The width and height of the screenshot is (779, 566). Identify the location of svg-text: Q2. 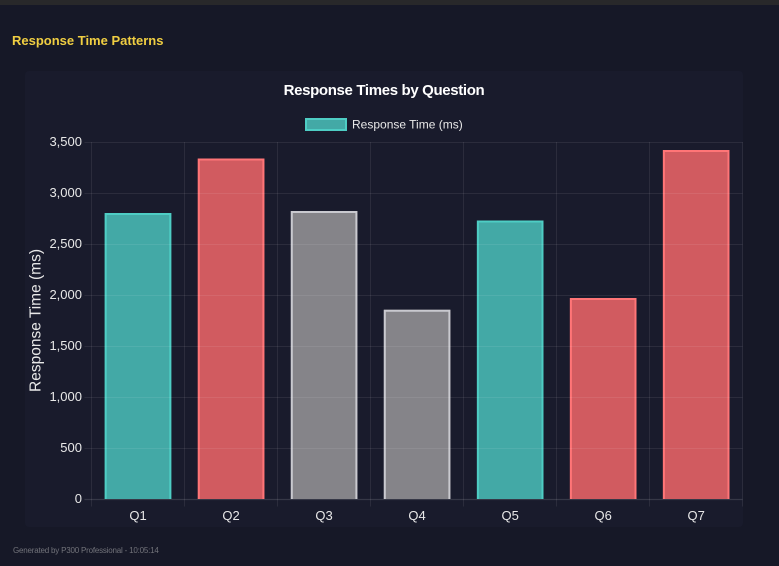
(230, 515).